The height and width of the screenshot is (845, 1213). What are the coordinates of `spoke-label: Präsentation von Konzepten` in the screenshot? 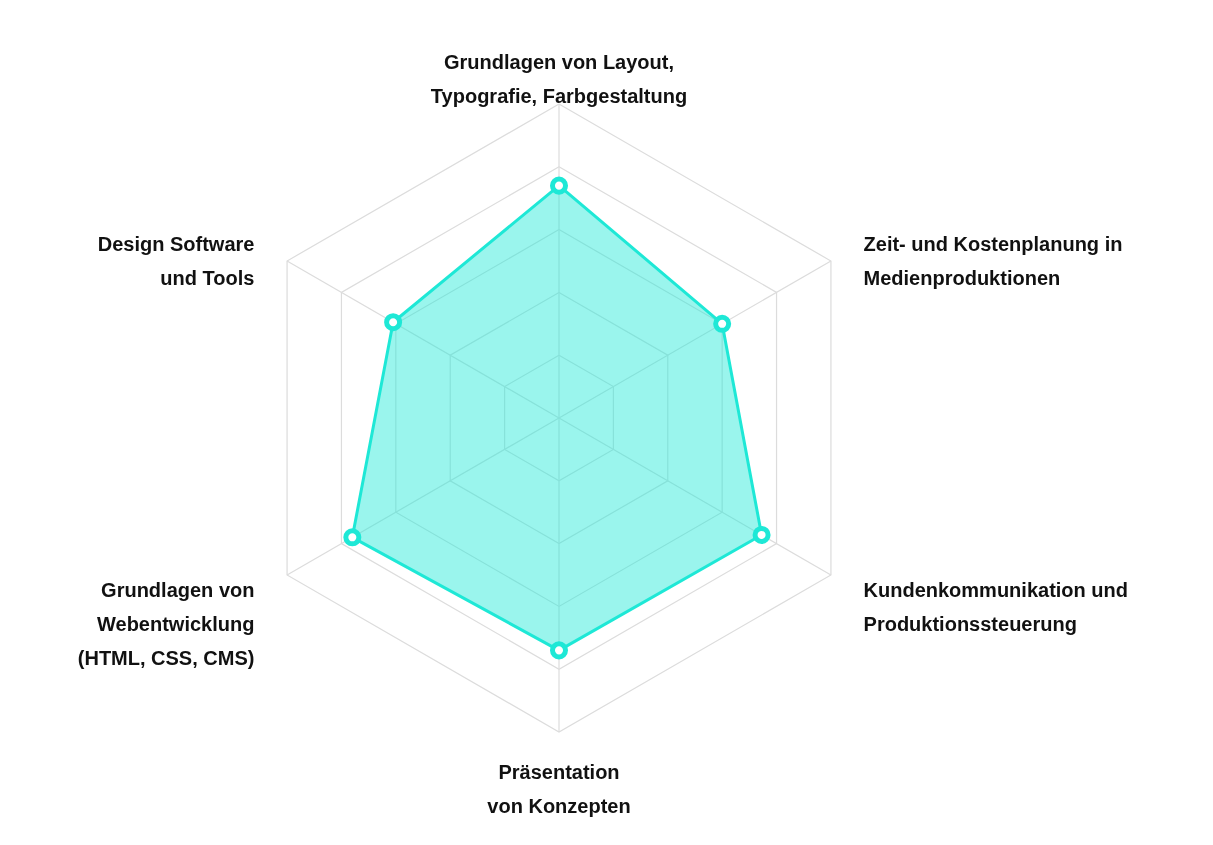 It's located at (559, 789).